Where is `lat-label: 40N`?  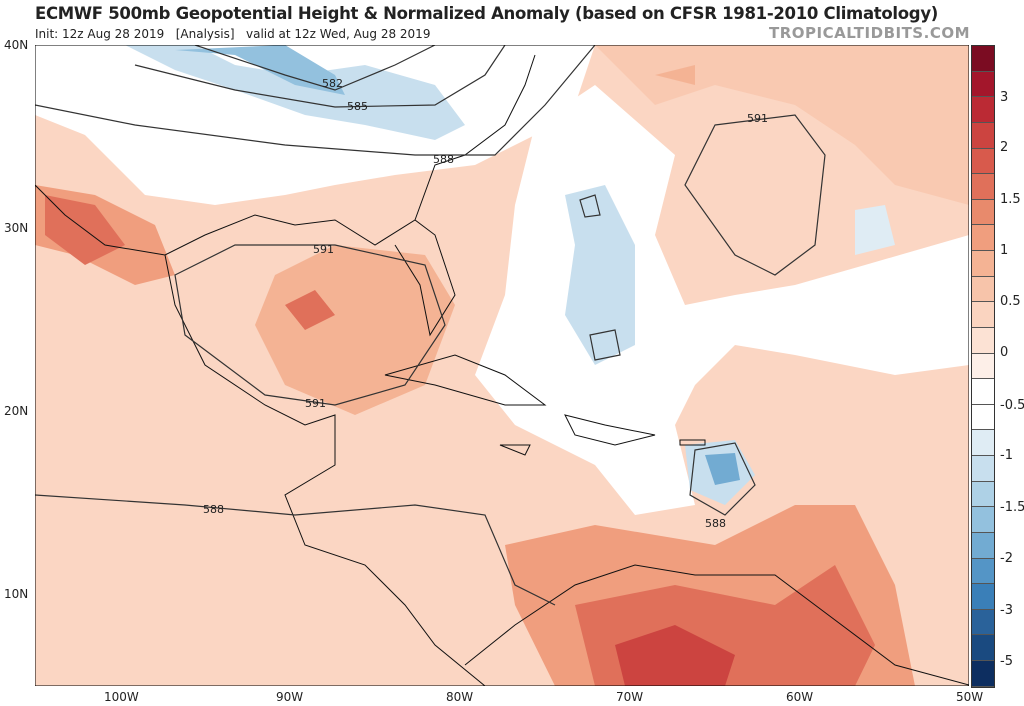 lat-label: 40N is located at coordinates (16, 45).